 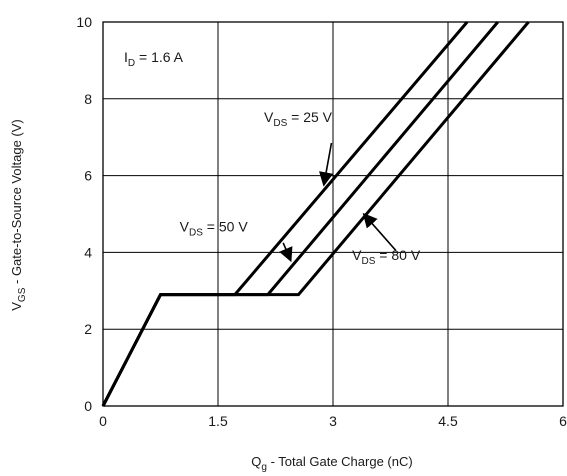 I want to click on series-label-3: VDS = 80 V, so click(x=386, y=257).